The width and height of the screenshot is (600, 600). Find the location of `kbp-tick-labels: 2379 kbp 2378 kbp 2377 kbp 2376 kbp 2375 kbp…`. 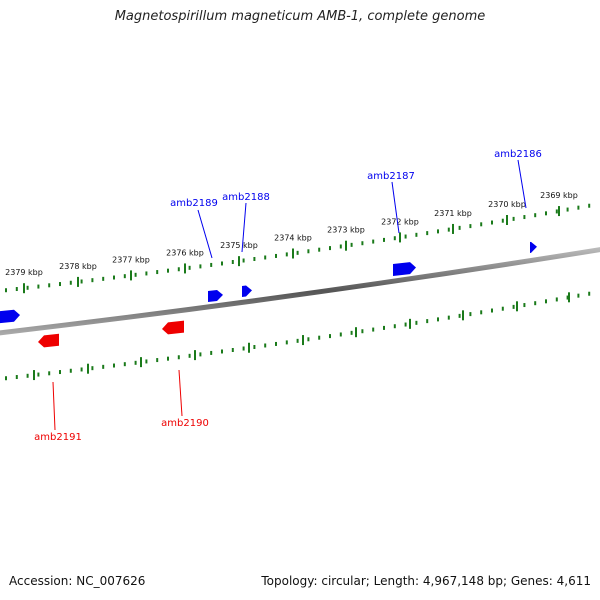

kbp-tick-labels: 2379 kbp 2378 kbp 2377 kbp 2376 kbp 2375 kbp… is located at coordinates (291, 234).